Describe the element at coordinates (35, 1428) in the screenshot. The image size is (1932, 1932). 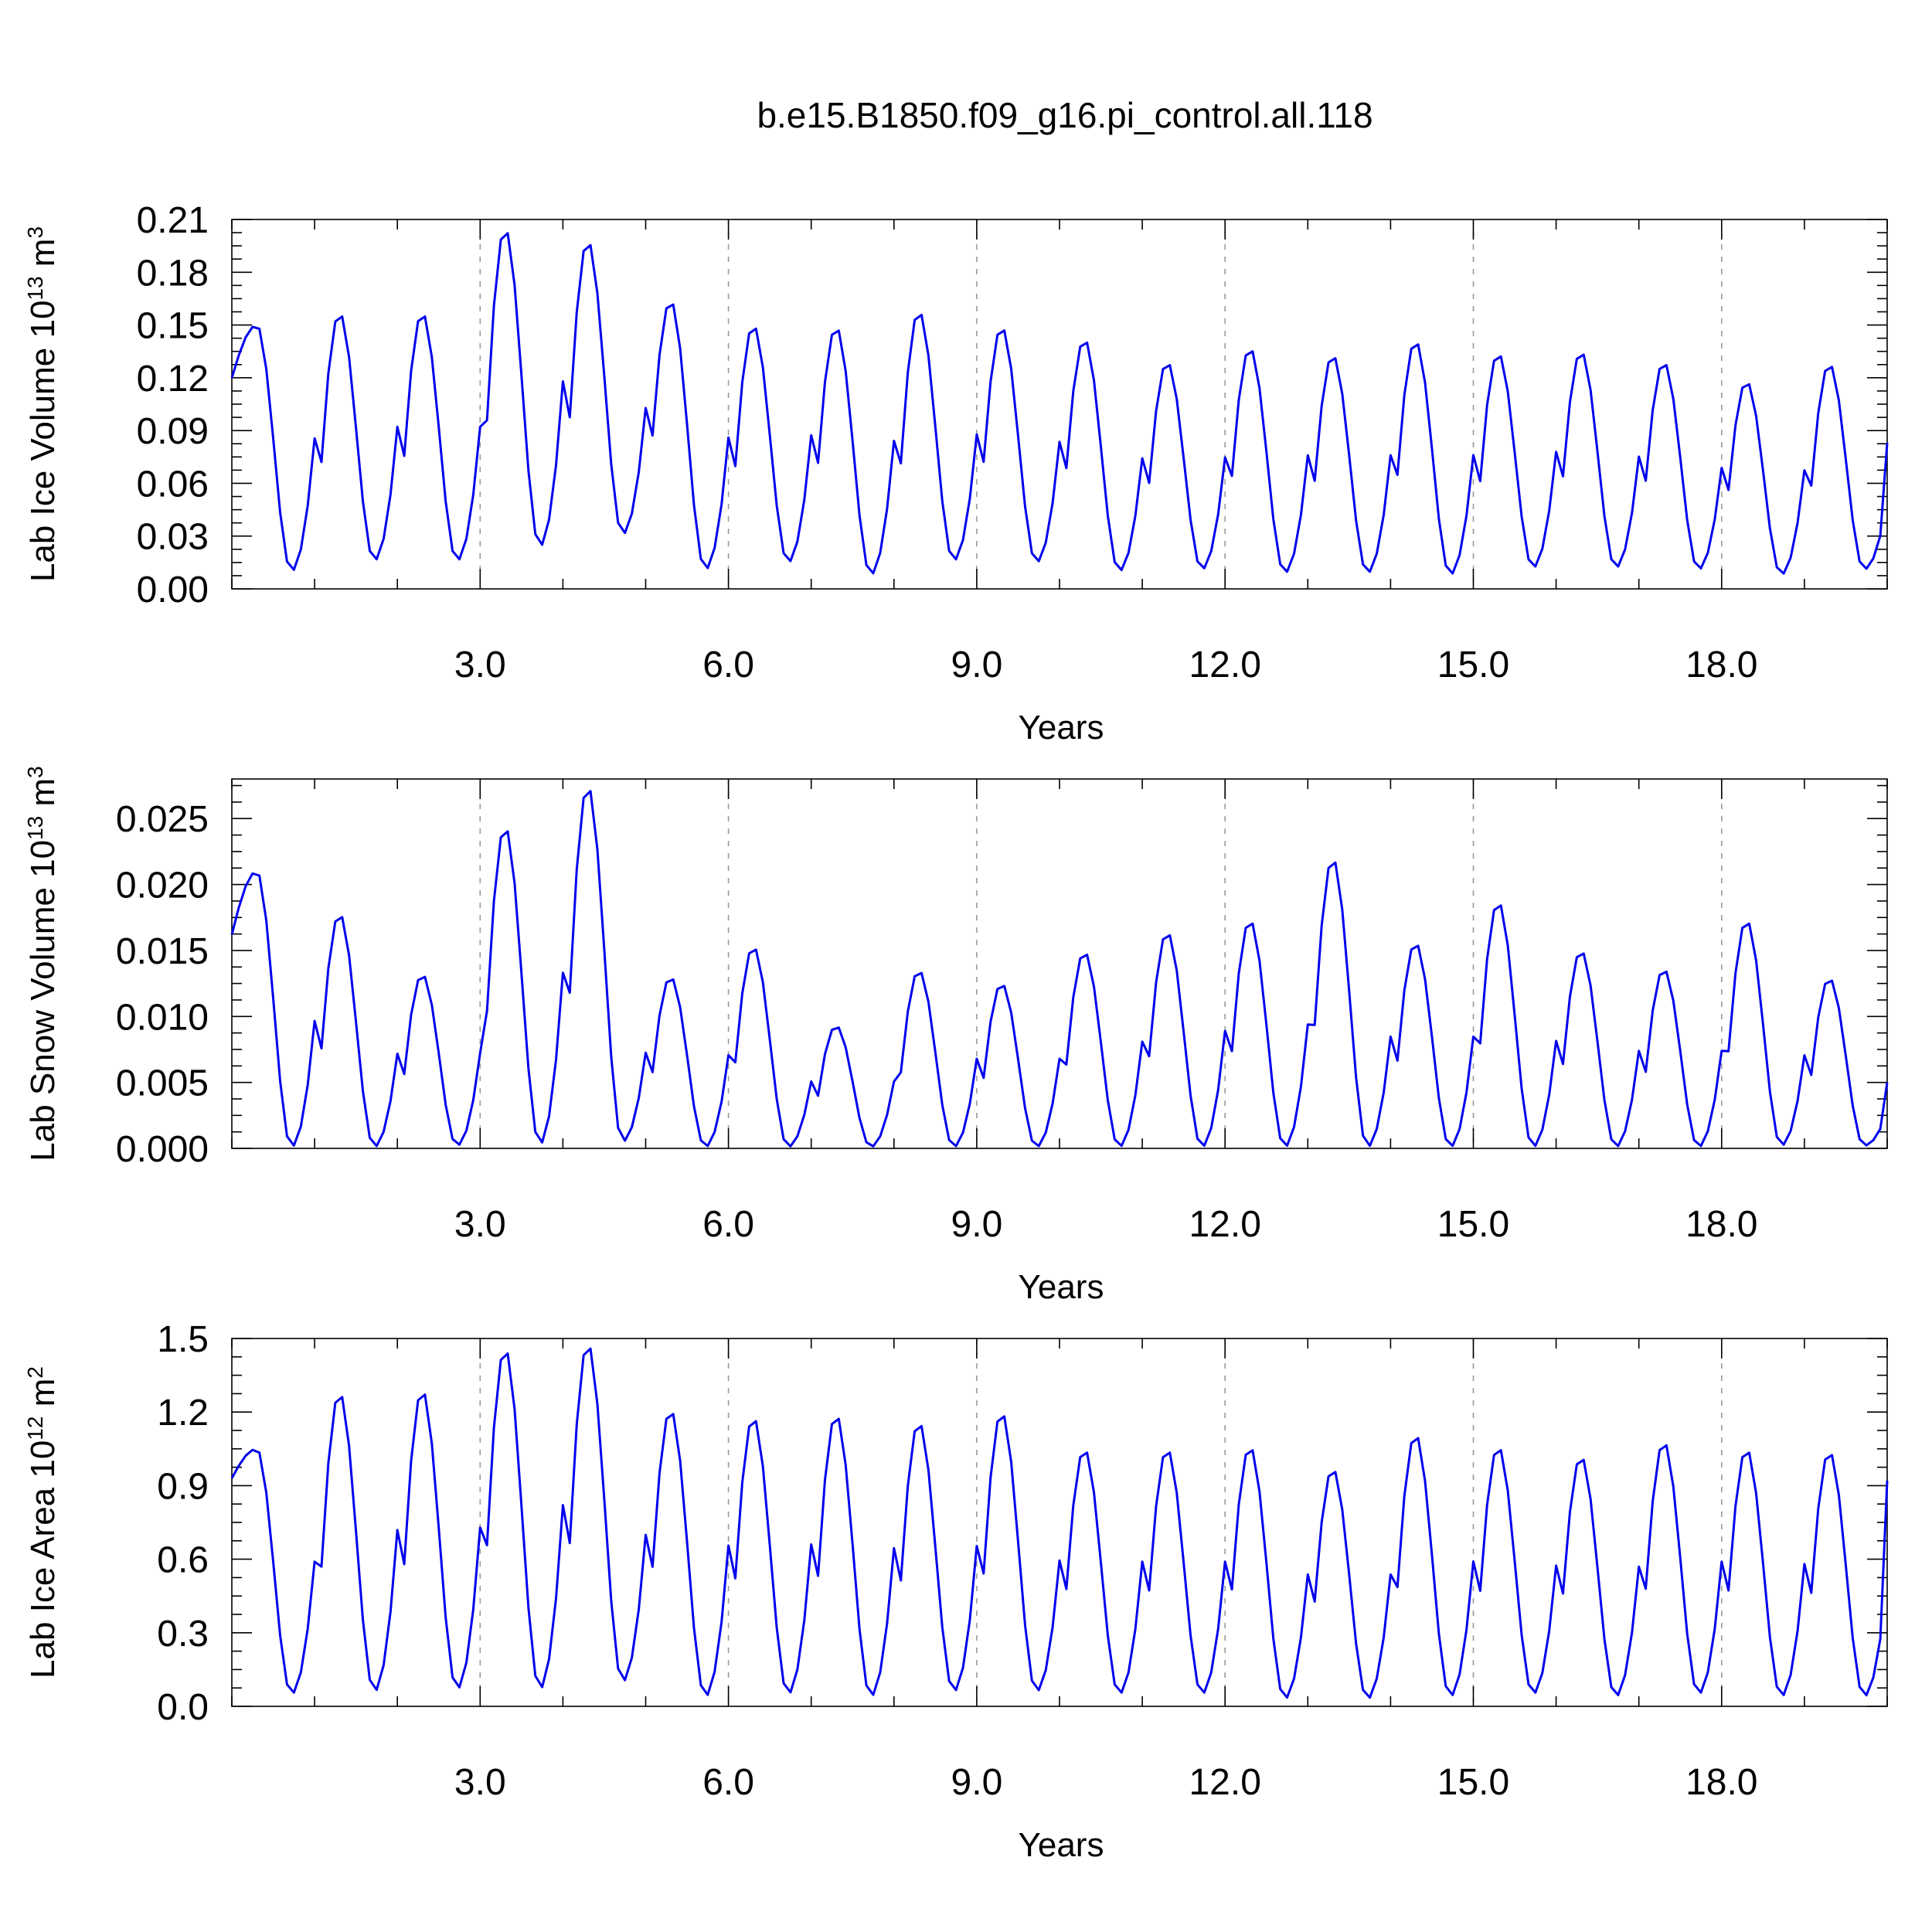
I see `y-axis-label-exp: 12` at that location.